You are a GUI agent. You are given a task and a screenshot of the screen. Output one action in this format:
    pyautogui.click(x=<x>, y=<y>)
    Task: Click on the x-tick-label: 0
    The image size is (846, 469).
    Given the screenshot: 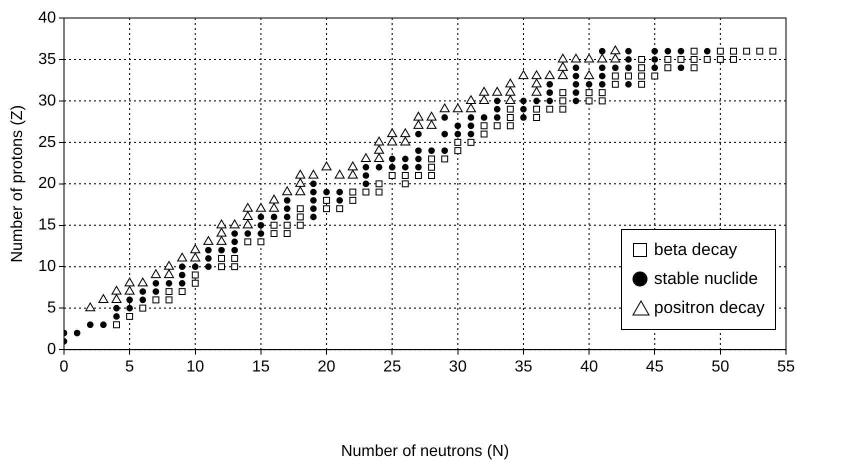 What is the action you would take?
    pyautogui.click(x=64, y=367)
    